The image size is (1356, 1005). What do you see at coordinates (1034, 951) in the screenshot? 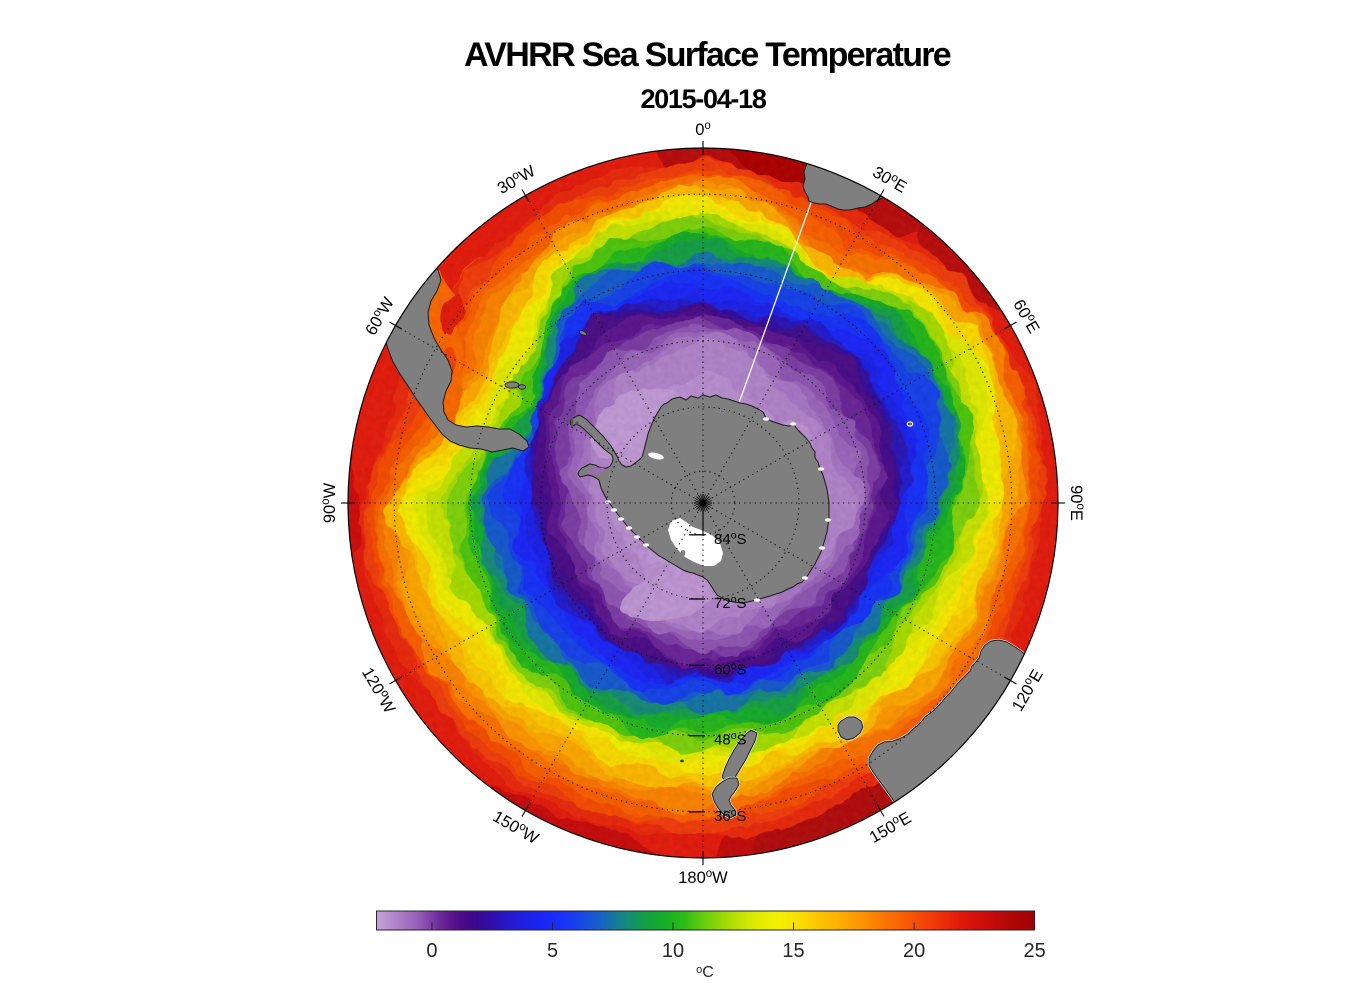
I see `svg-text: 25` at bounding box center [1034, 951].